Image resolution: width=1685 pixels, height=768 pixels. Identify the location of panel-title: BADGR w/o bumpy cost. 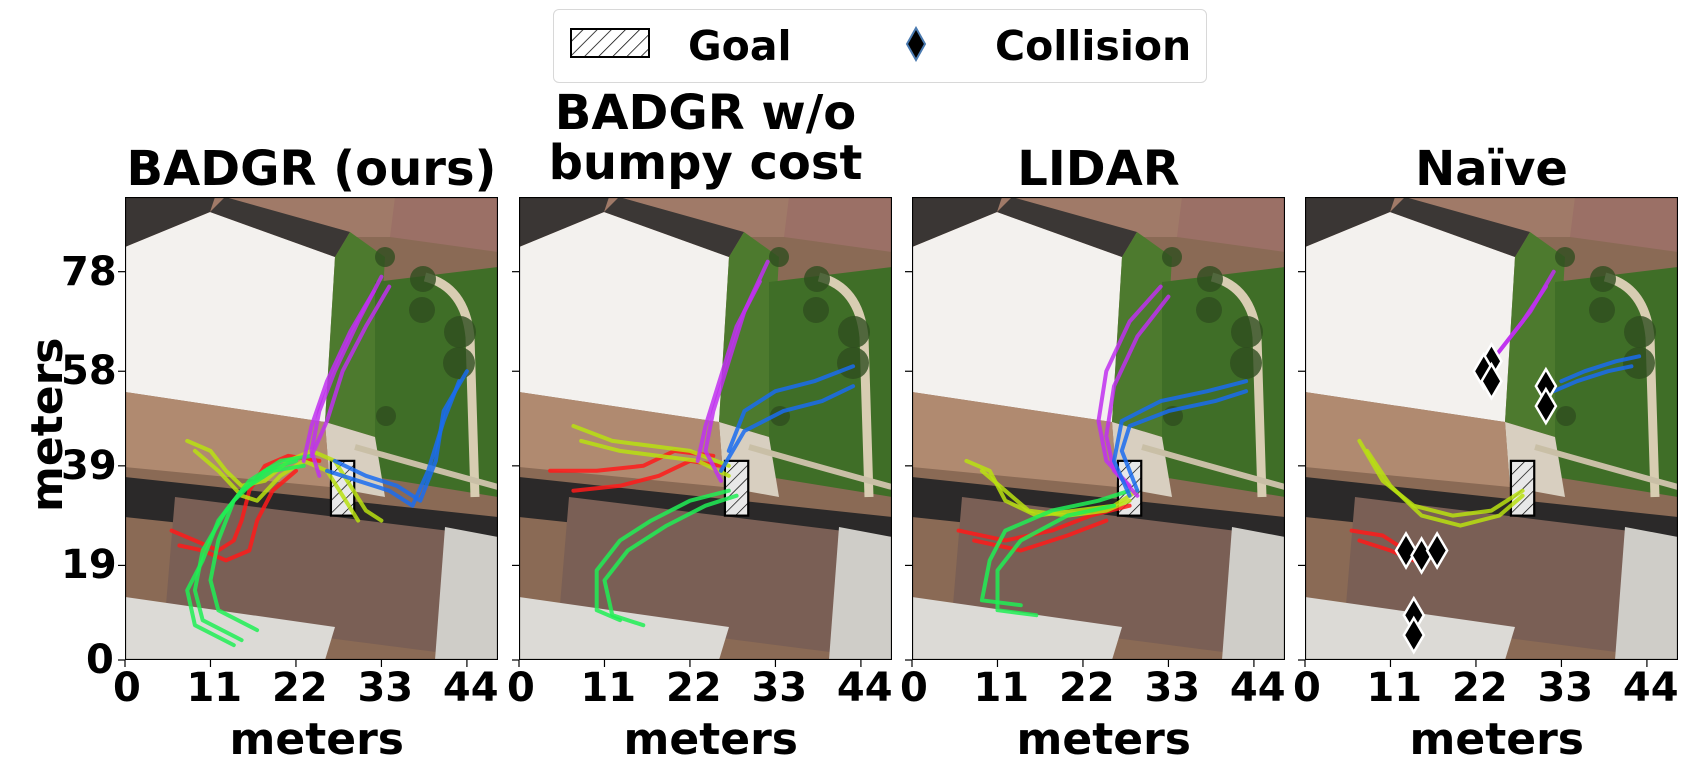
(706, 138).